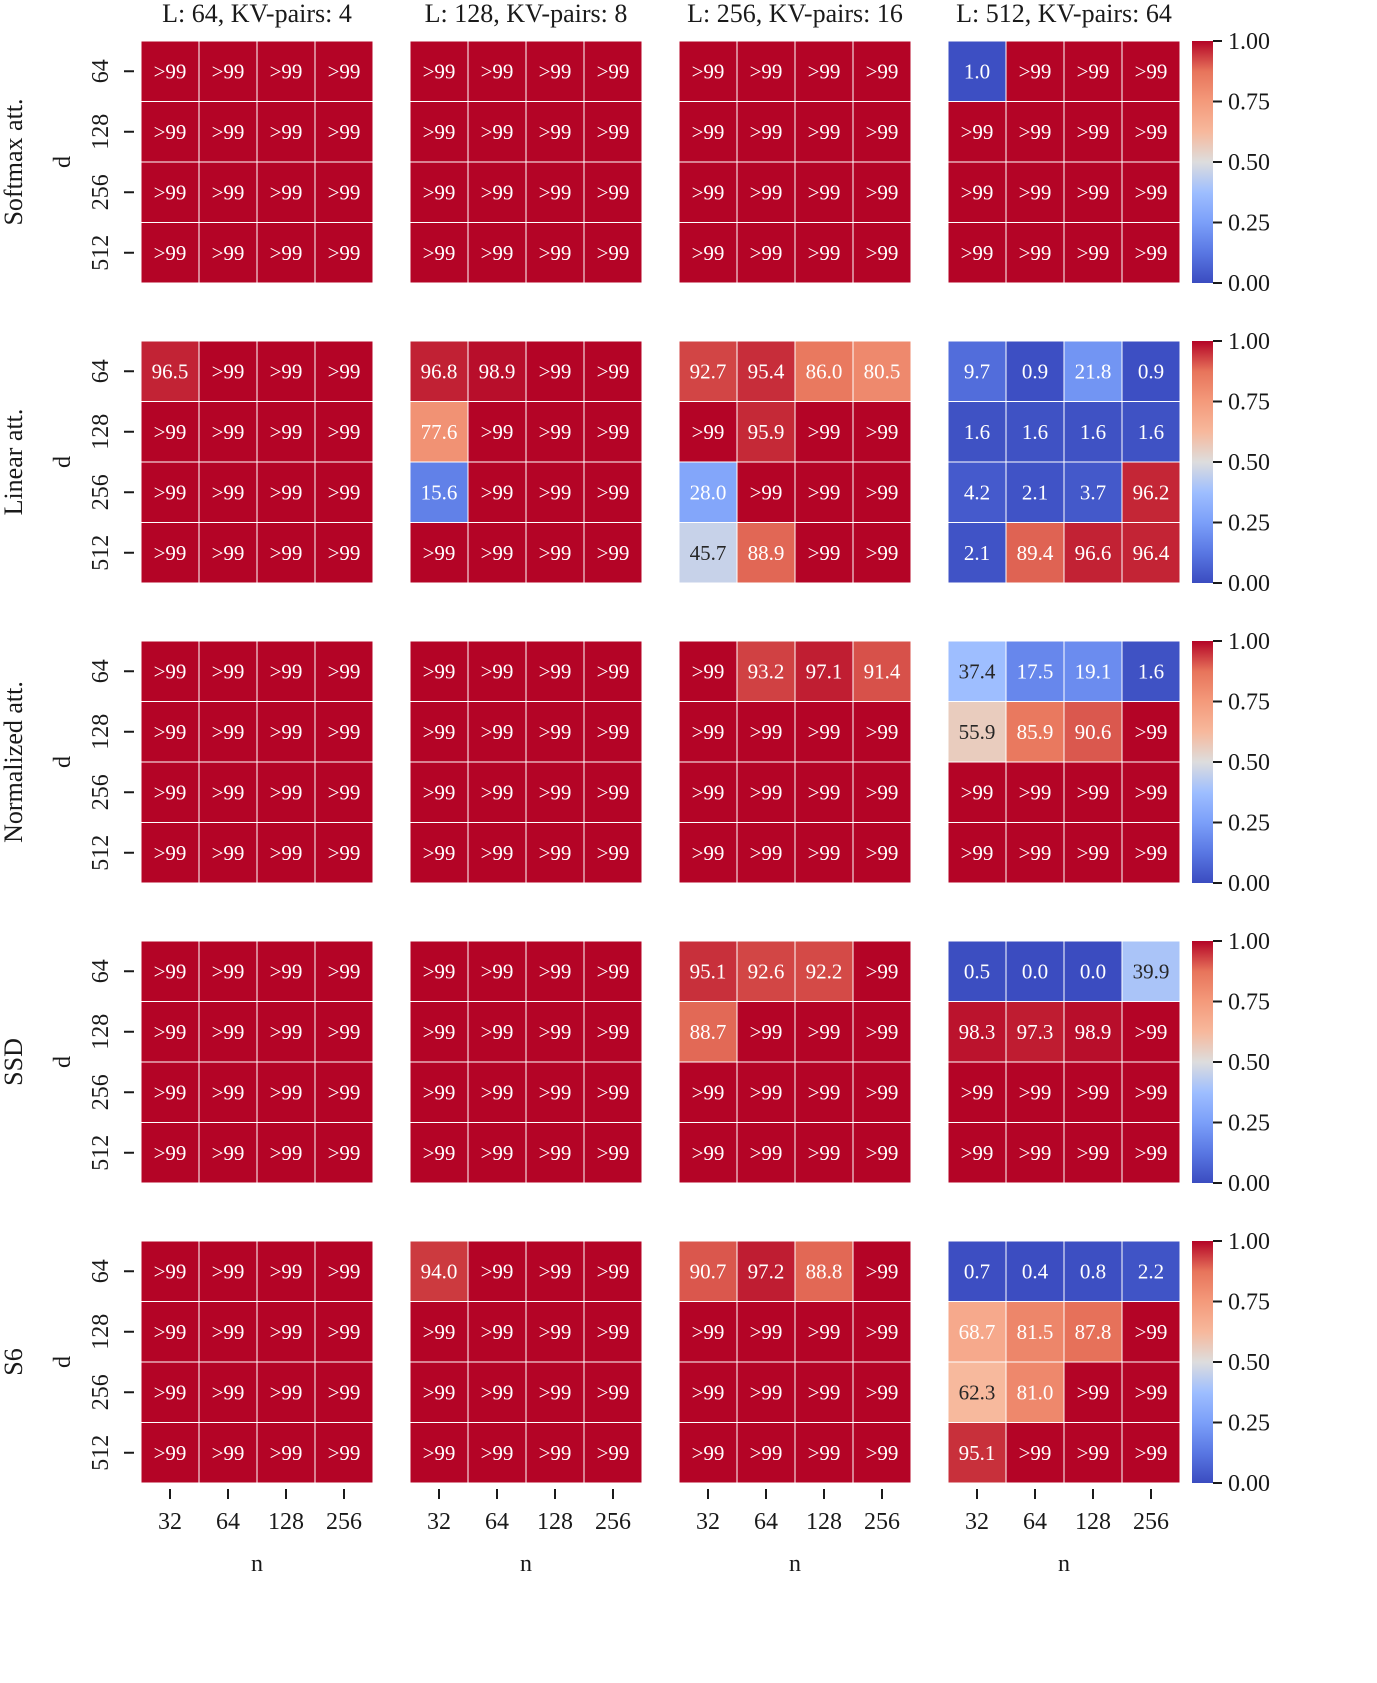  I want to click on cell-value: 94.0, so click(439, 1271).